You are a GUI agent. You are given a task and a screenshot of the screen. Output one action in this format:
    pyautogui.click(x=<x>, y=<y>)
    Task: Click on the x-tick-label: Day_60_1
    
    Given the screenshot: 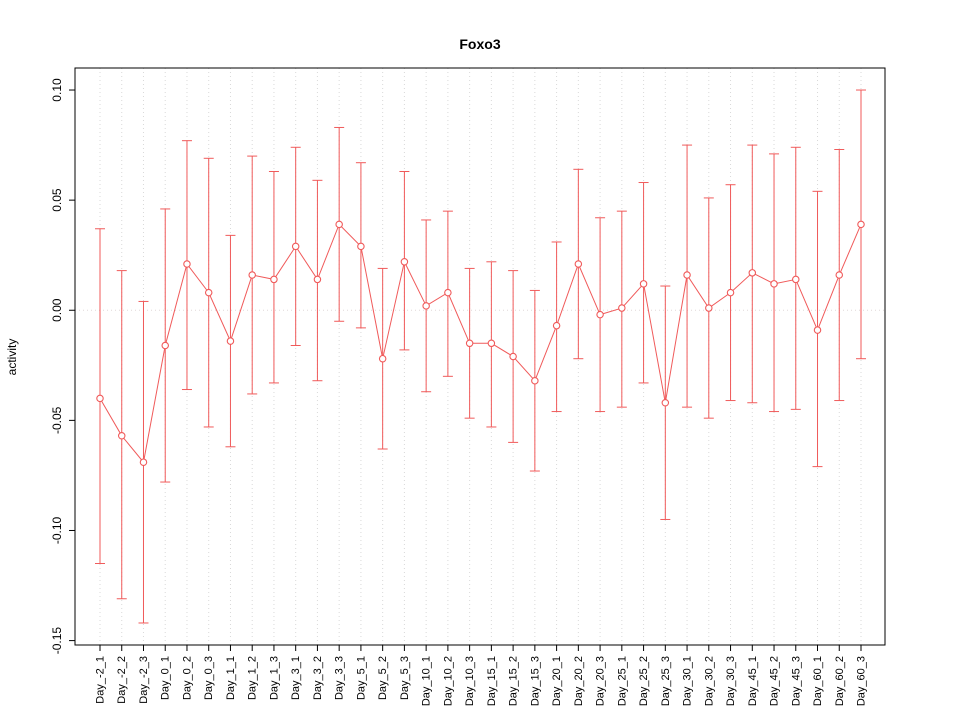 What is the action you would take?
    pyautogui.click(x=818, y=681)
    